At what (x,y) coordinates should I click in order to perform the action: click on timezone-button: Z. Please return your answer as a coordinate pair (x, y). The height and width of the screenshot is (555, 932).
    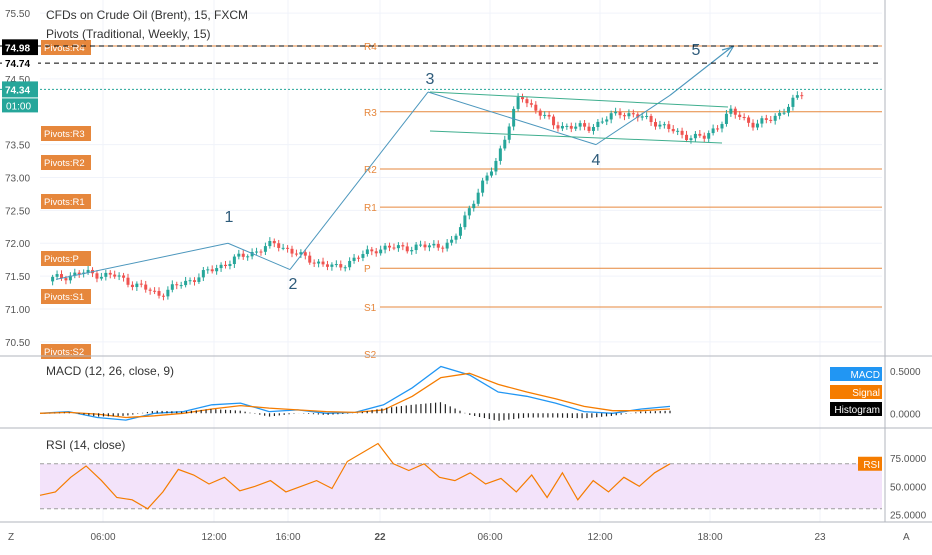
    Looking at the image, I should click on (11, 537).